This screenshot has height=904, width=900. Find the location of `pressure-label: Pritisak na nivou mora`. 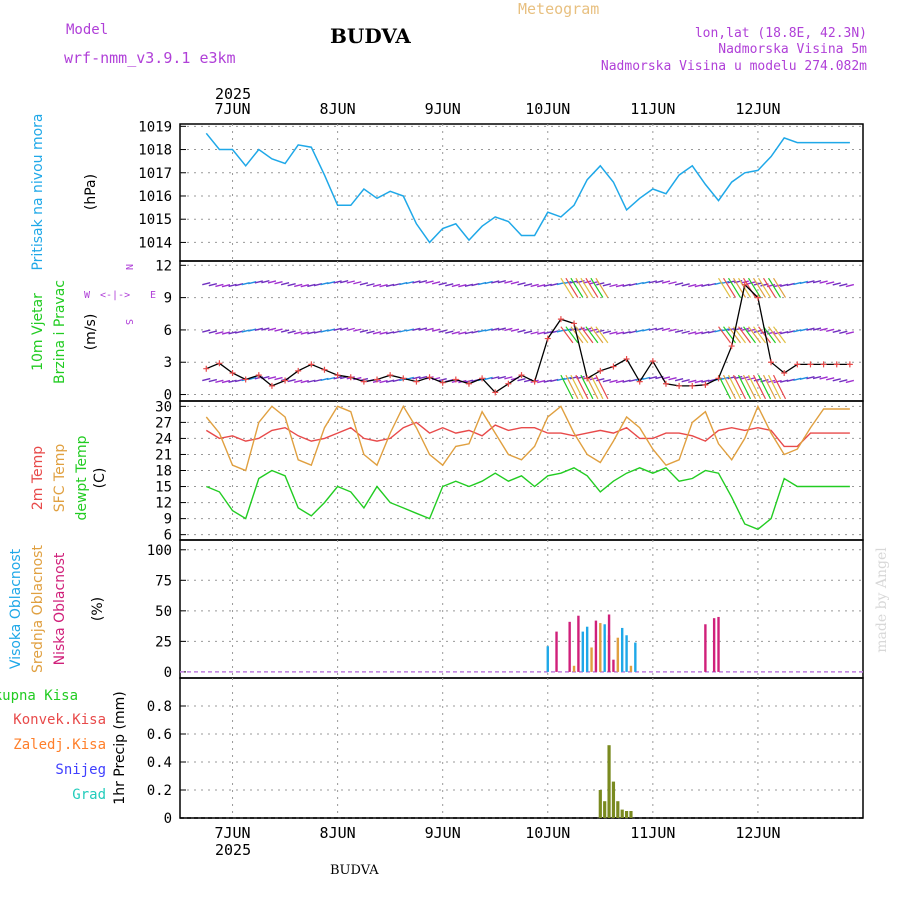

pressure-label: Pritisak na nivou mora is located at coordinates (38, 191).